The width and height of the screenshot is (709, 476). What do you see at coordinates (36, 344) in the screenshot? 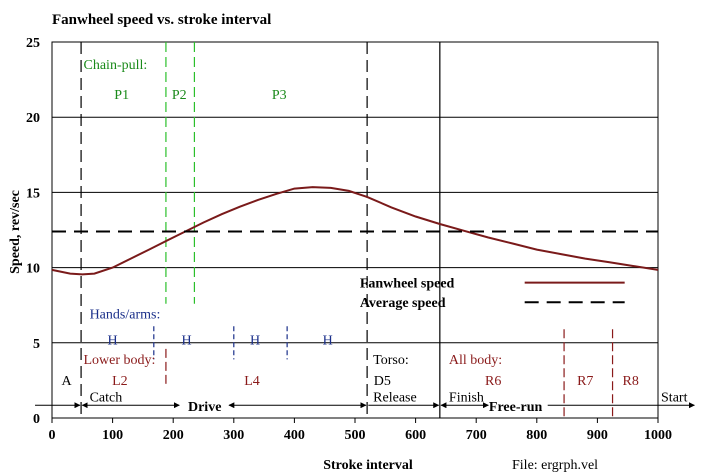
I see `y-tick-label: 5` at bounding box center [36, 344].